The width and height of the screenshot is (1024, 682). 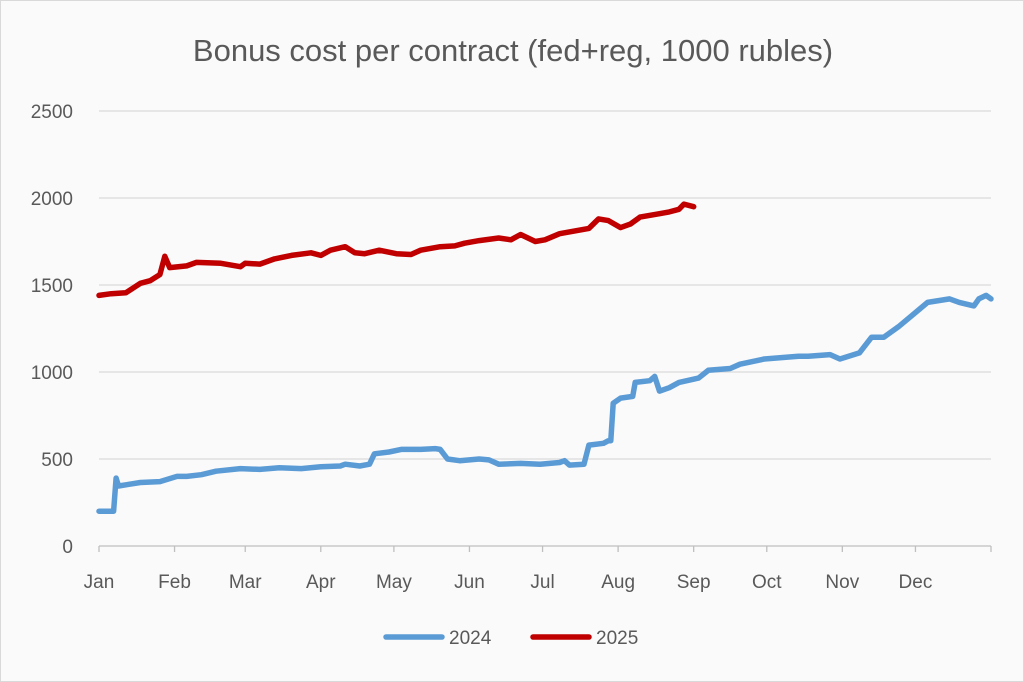 I want to click on legend-label: 2025, so click(x=617, y=638).